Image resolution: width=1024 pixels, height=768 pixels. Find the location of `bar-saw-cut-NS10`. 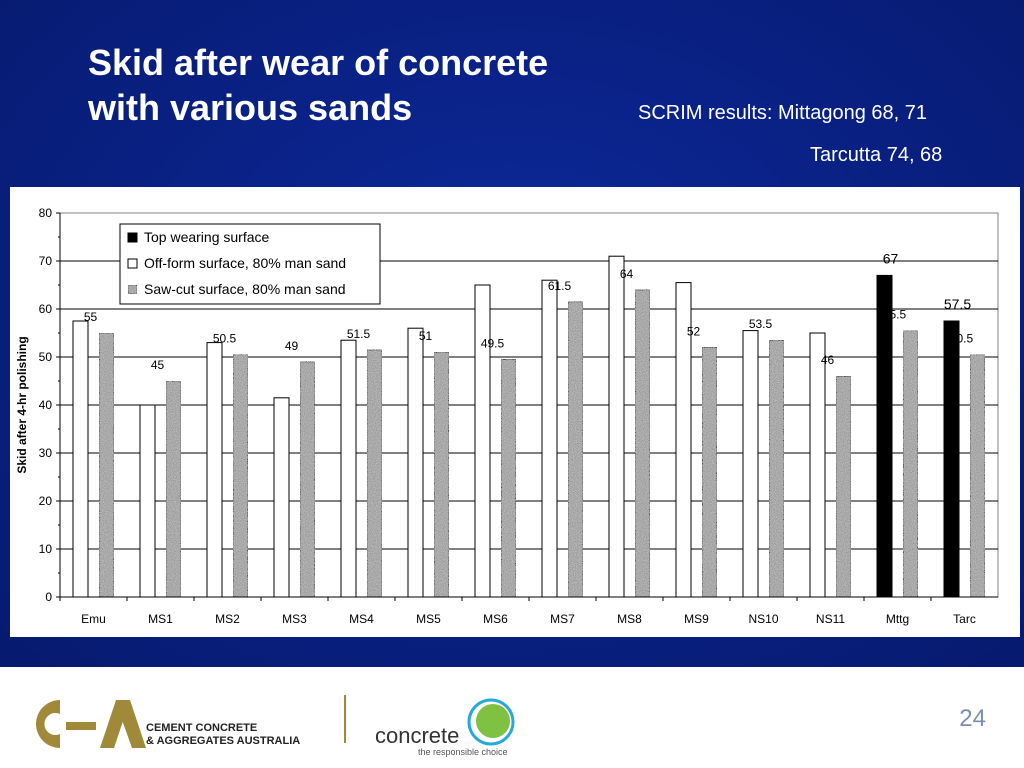

bar-saw-cut-NS10 is located at coordinates (776, 468).